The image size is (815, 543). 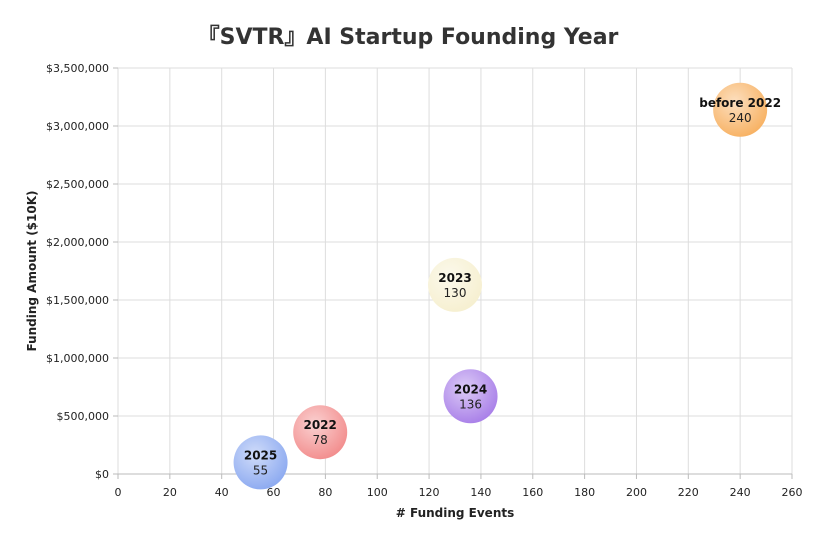 I want to click on x-tick-label: 100, so click(x=377, y=492).